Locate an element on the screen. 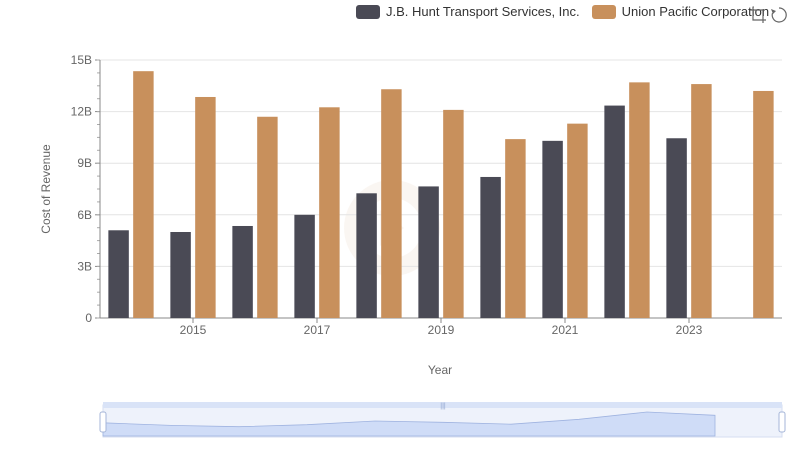  x-tick-label: 2019 is located at coordinates (441, 330).